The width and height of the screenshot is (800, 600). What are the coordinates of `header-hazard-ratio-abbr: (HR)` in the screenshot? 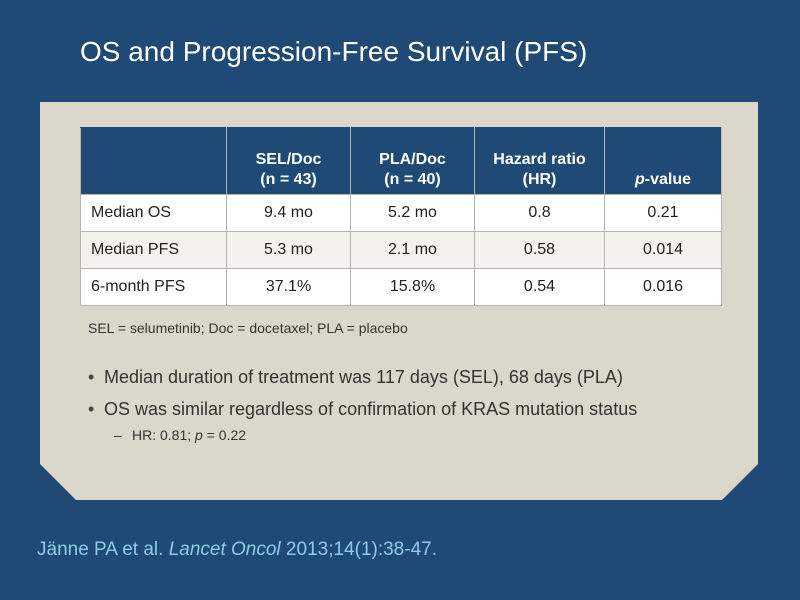 It's located at (539, 179).